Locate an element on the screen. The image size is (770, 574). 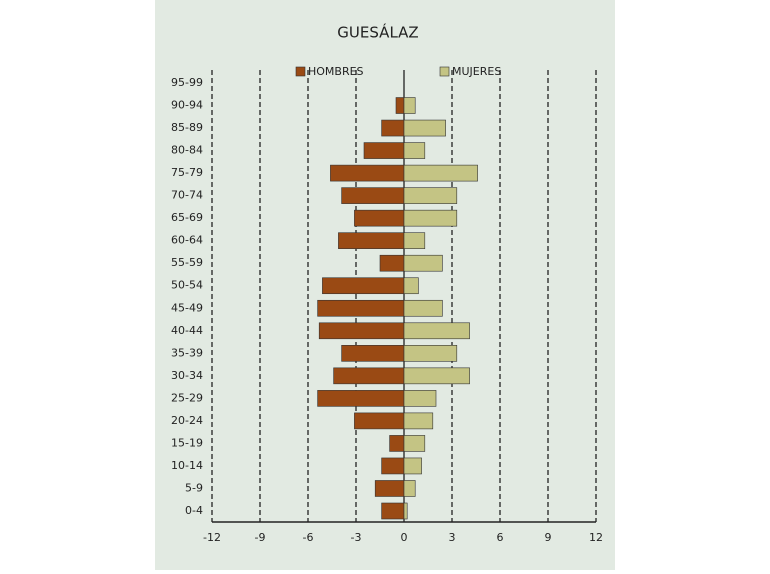
y-tick-label: 95-99 is located at coordinates (187, 82).